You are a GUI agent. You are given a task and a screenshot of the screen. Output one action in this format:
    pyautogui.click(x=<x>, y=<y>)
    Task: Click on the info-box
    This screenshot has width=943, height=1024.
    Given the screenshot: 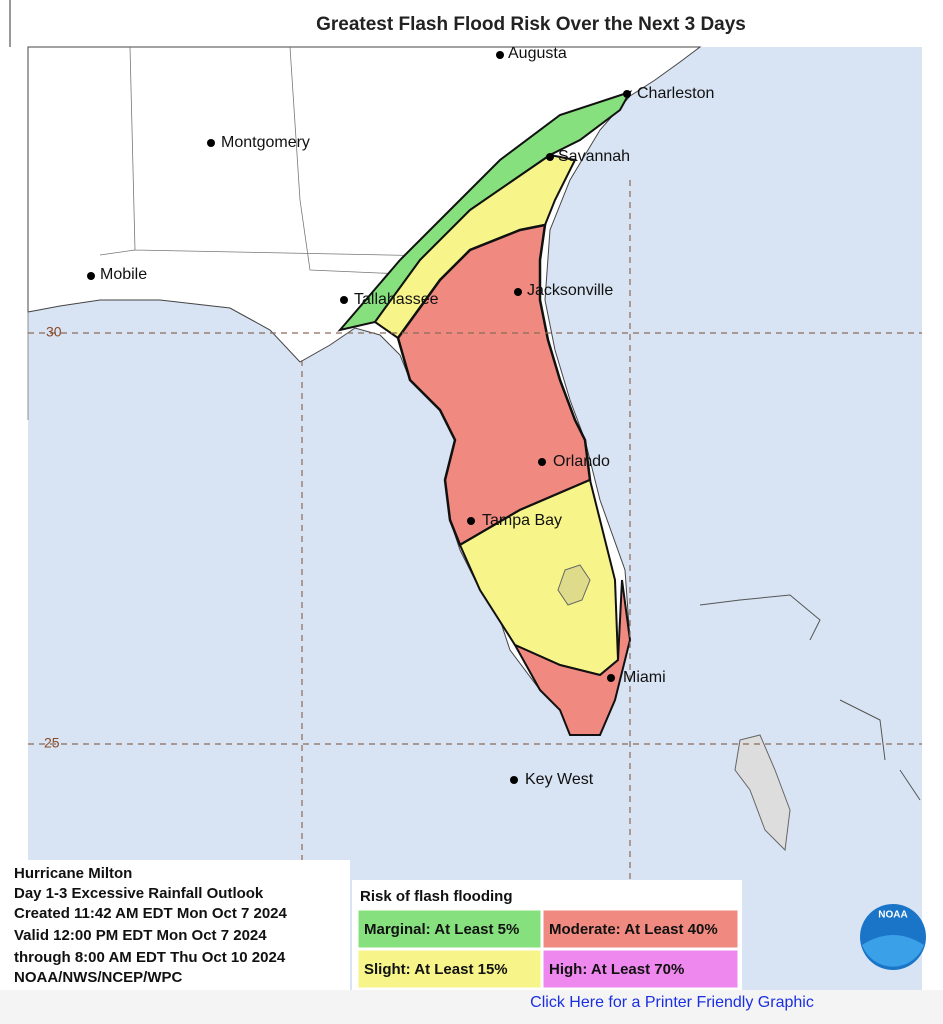 What is the action you would take?
    pyautogui.click(x=180, y=925)
    